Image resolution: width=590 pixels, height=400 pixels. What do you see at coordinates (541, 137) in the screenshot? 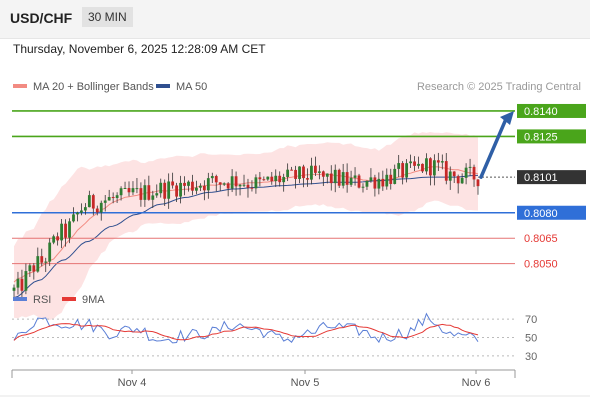
I see `level-label-0.8125: 0.8125` at bounding box center [541, 137].